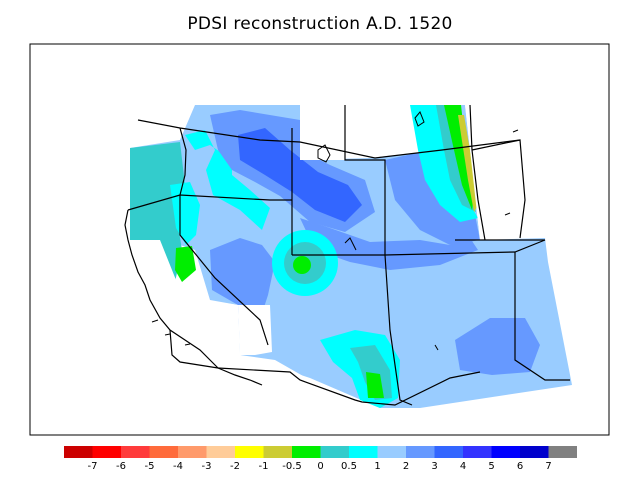 The image size is (640, 480). I want to click on border-colorado-nm, so click(398, 330).